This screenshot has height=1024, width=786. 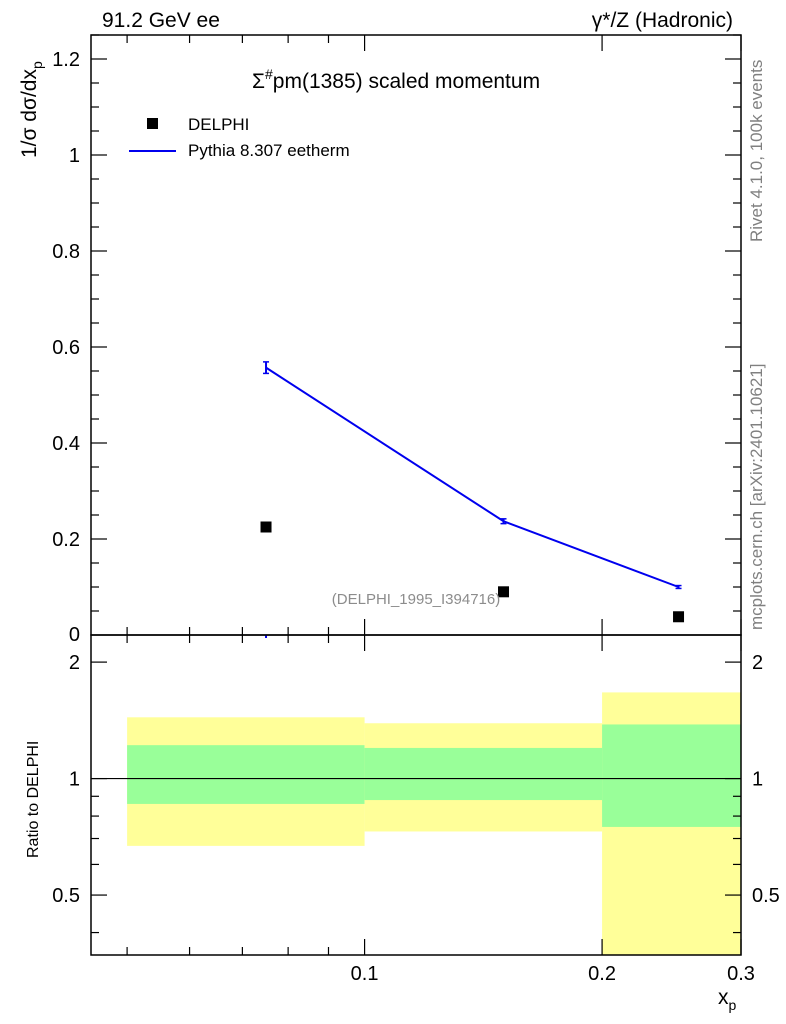 What do you see at coordinates (757, 663) in the screenshot?
I see `ratio-y-tick-label-right: 2` at bounding box center [757, 663].